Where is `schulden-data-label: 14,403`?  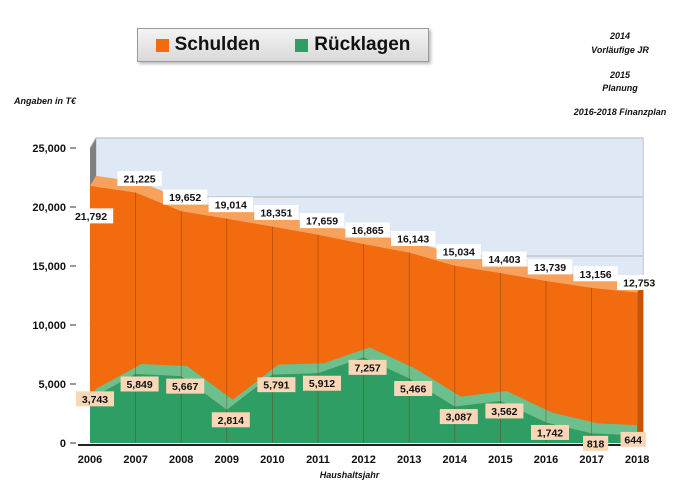 schulden-data-label: 14,403 is located at coordinates (504, 260).